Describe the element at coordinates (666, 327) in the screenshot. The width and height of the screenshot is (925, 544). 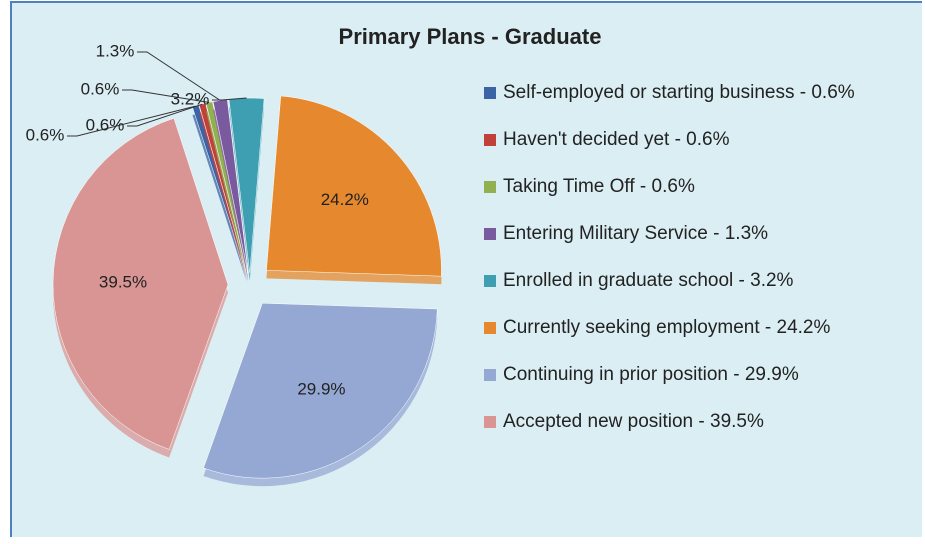
I see `legend-label: Currently seeking employment - 24.2%` at that location.